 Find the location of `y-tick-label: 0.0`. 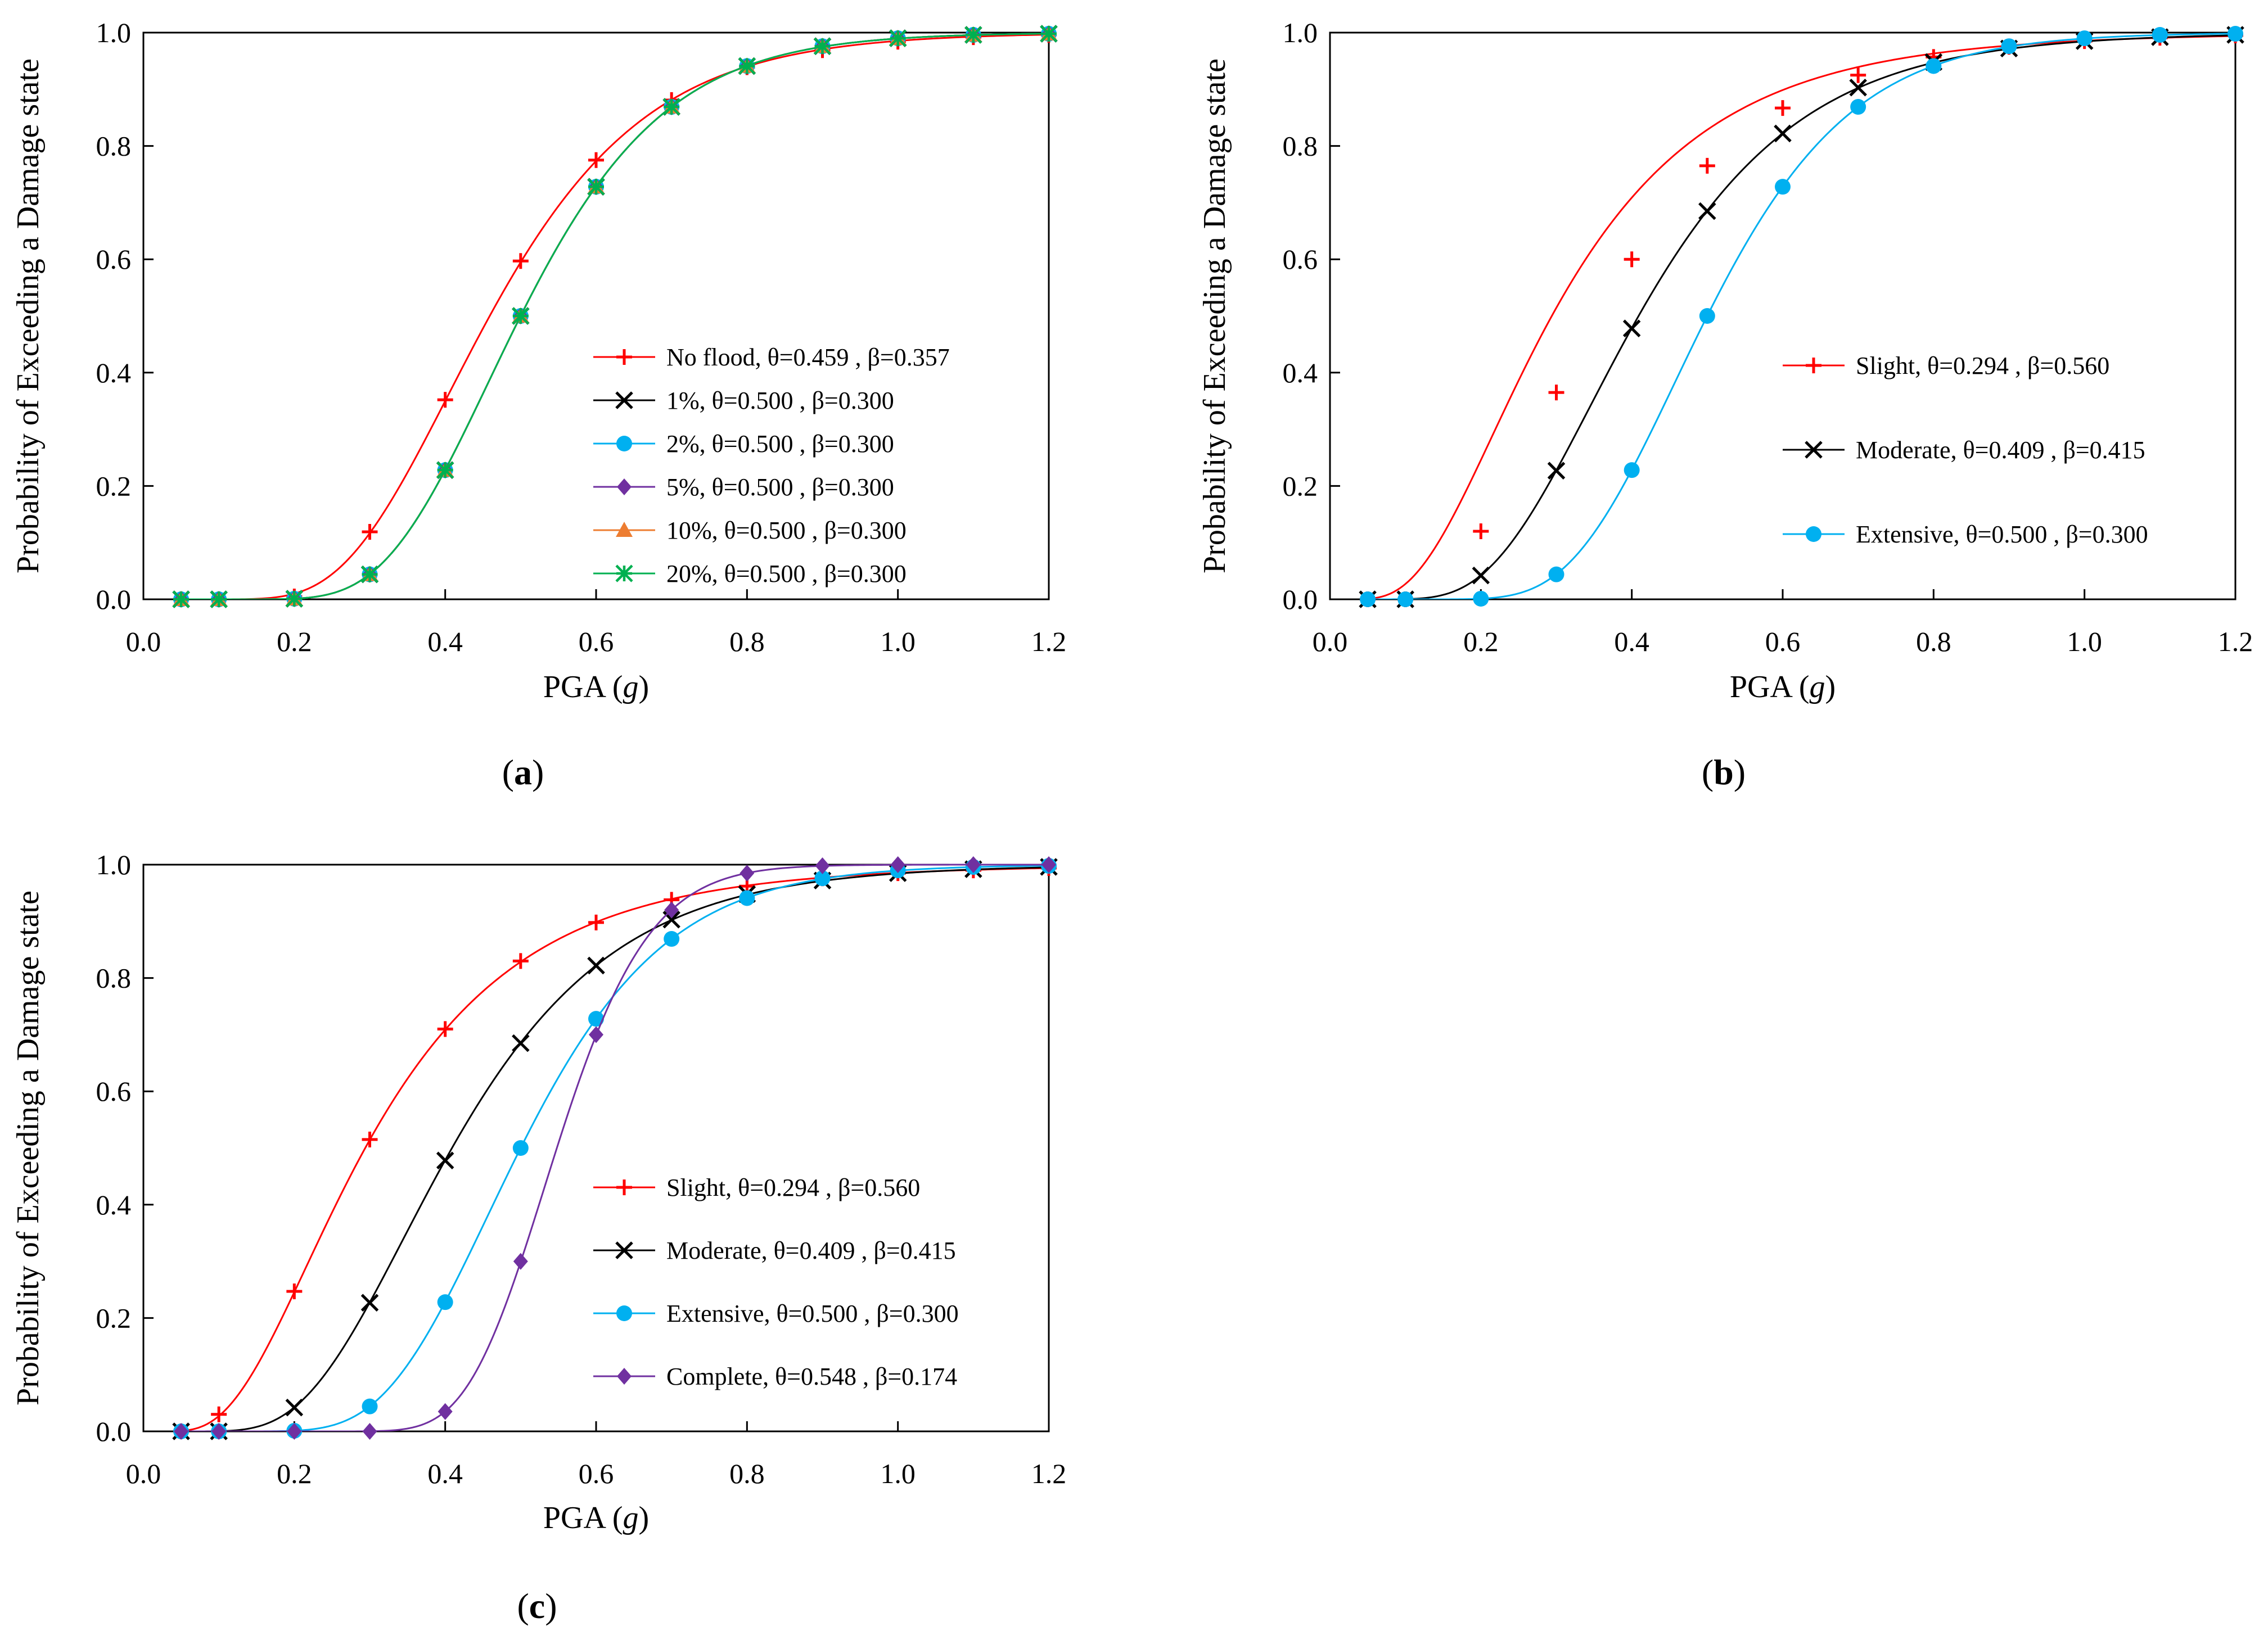

y-tick-label: 0.0 is located at coordinates (1300, 599).